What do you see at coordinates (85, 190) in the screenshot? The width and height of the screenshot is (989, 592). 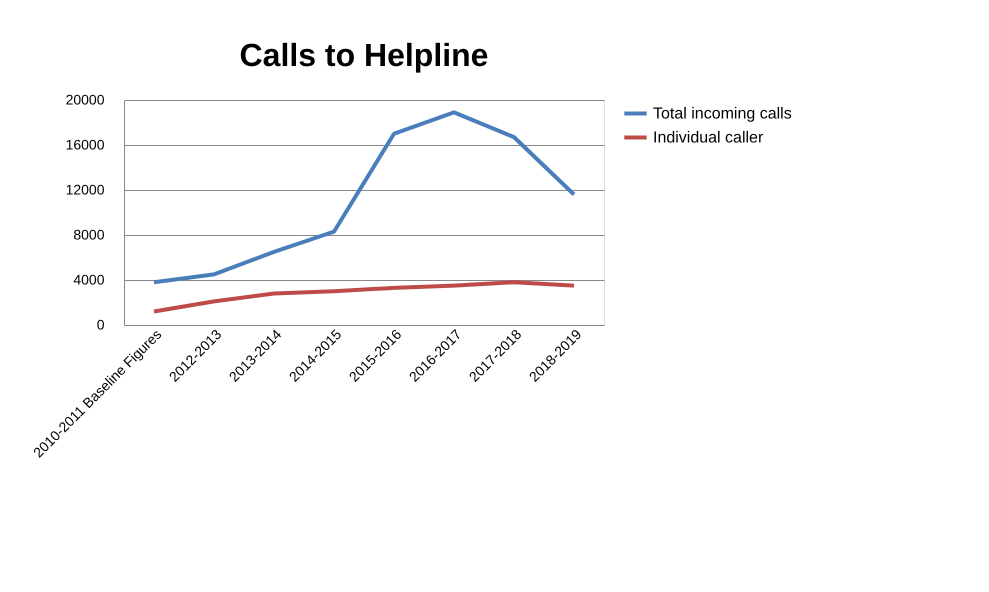 I see `y-tick-label: 12000` at bounding box center [85, 190].